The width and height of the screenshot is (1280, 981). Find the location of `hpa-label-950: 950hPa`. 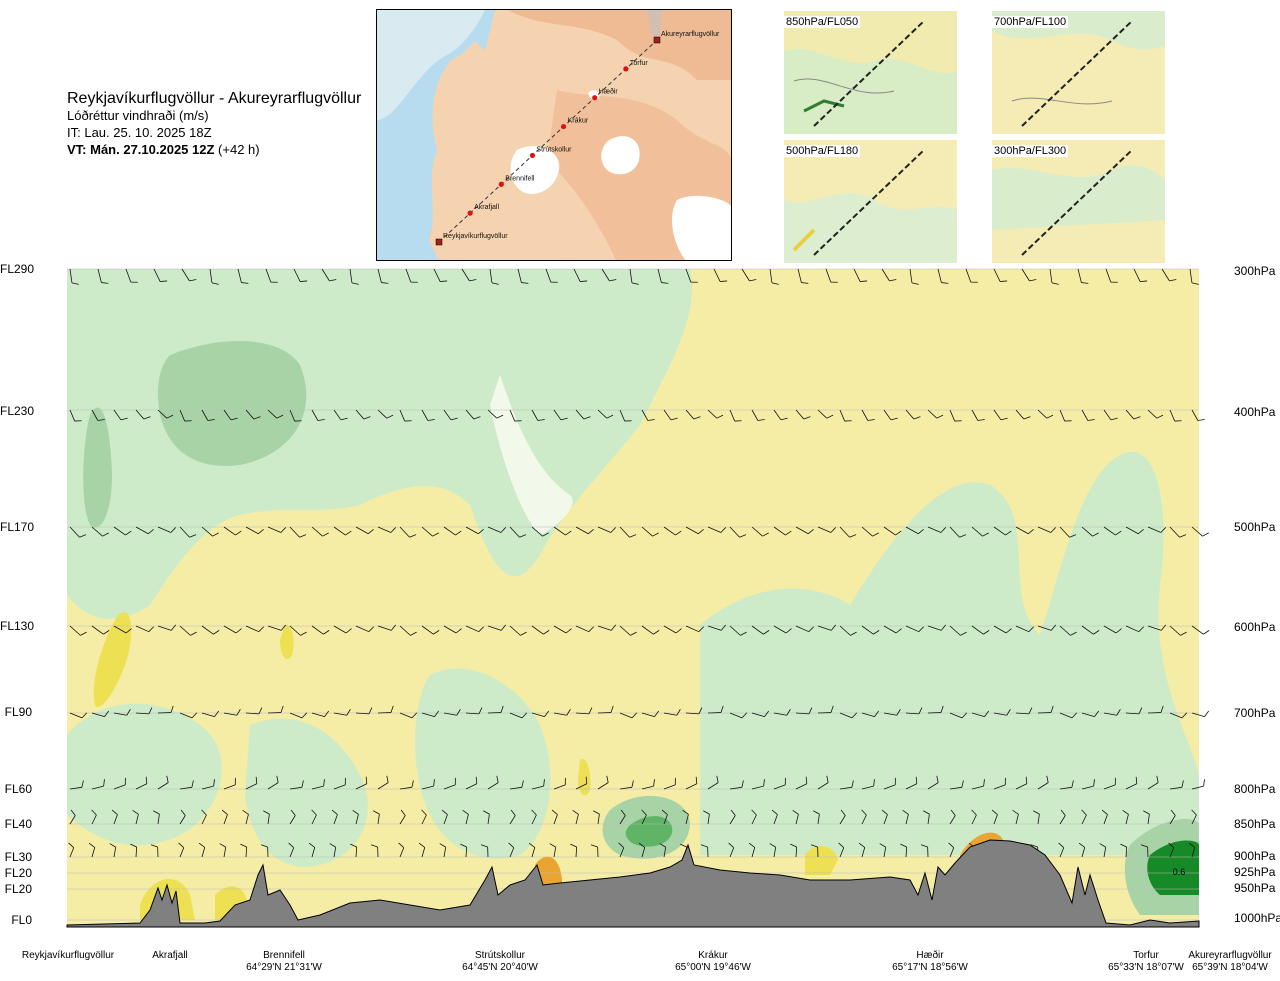

hpa-label-950: 950hPa is located at coordinates (1255, 888).